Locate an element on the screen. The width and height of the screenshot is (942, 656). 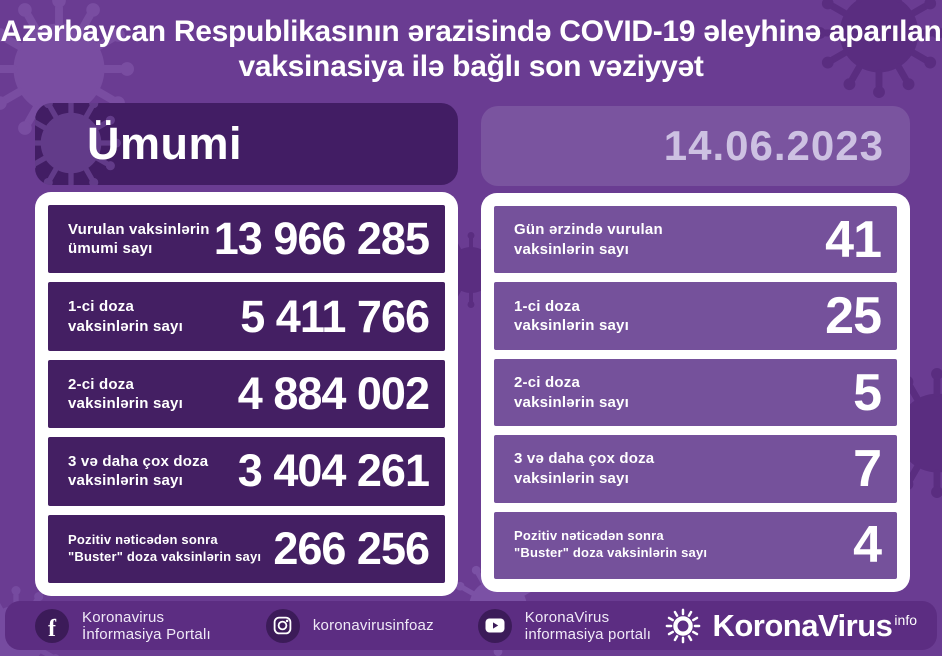
stat-row-dose1-total: 1-ci doza vaksinlərin sayı 5 411 766 is located at coordinates (246, 316).